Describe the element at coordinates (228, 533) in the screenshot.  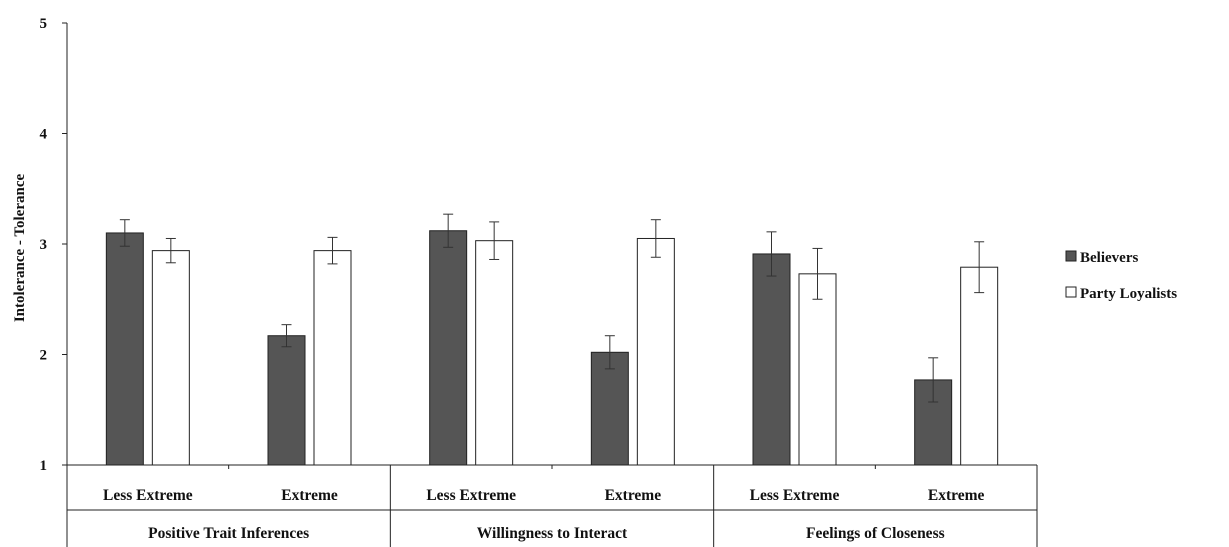
I see `group-label: Positive Trait Inferences` at that location.